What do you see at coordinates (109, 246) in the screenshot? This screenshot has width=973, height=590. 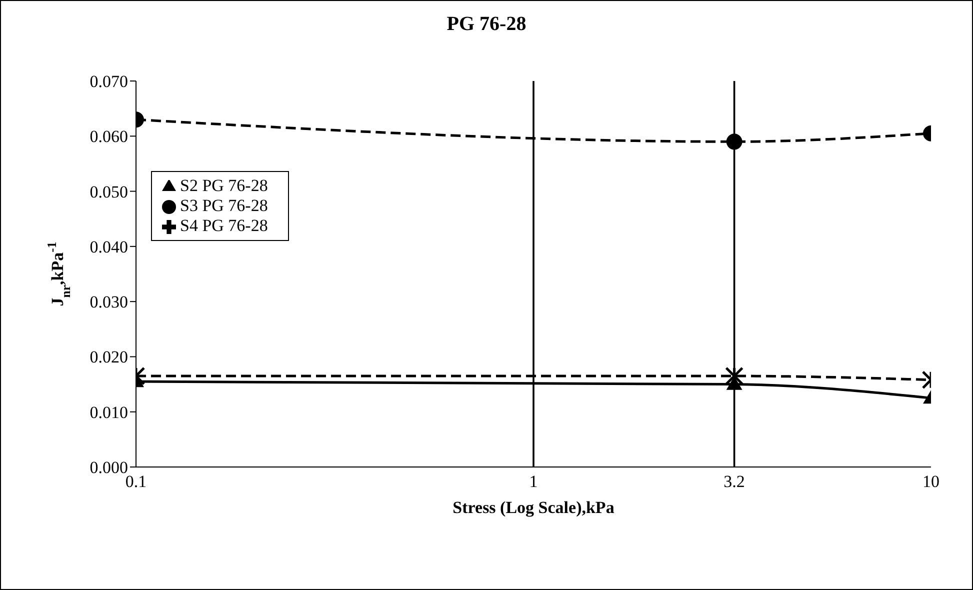 I see `y-tick-label: 0.040` at bounding box center [109, 246].